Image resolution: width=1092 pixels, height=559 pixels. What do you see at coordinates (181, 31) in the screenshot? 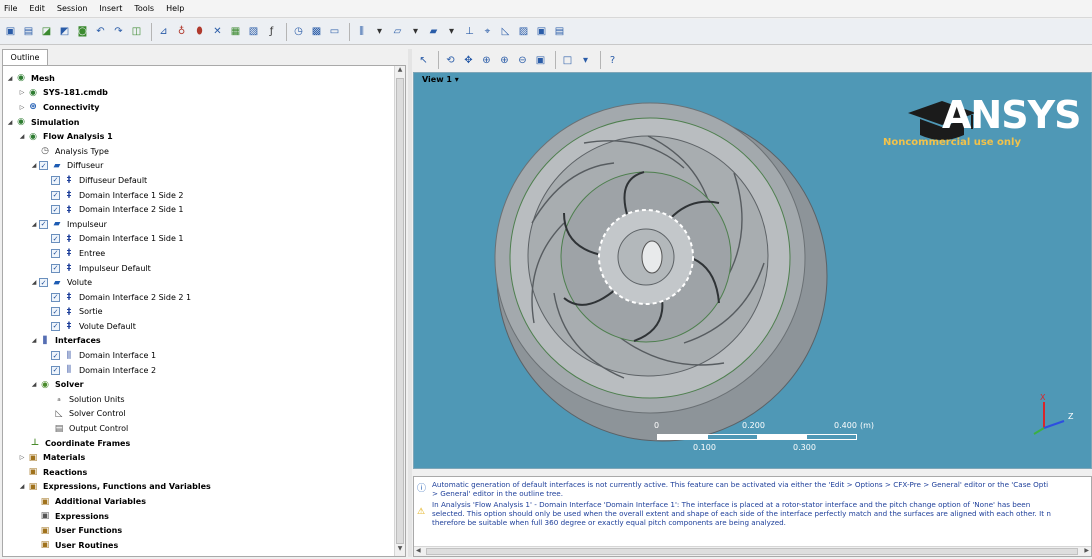
I see `boundary-icon: ♁` at bounding box center [181, 31].